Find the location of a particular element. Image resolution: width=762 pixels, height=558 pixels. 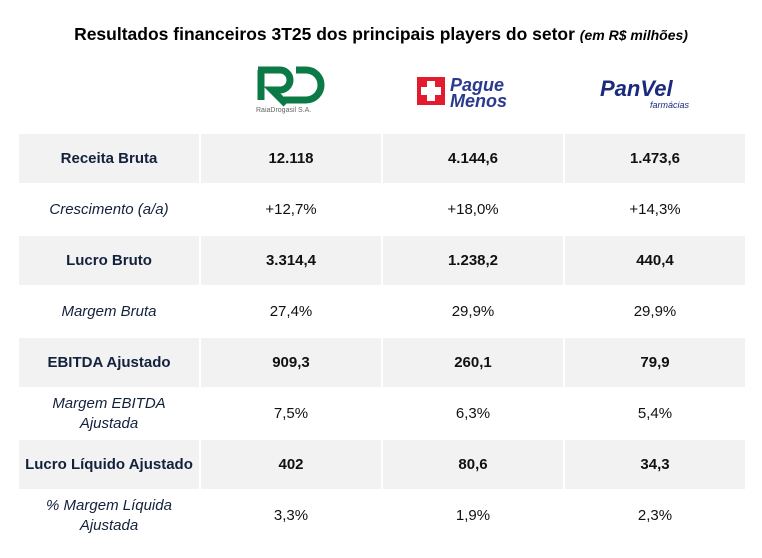

table-row: Margem EBITDA Ajustada 7,5% 6,3% 5,4% is located at coordinates (382, 413).